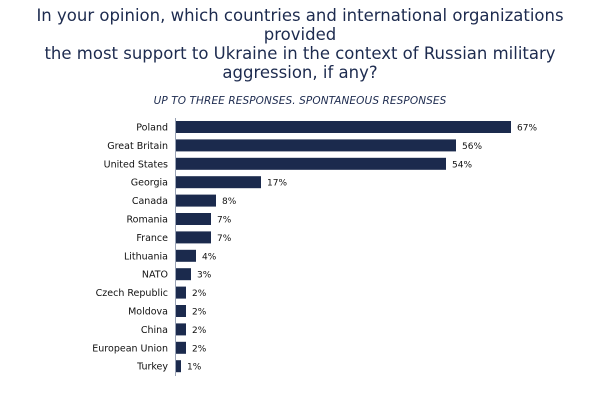  What do you see at coordinates (181, 329) in the screenshot?
I see `bar-china` at bounding box center [181, 329].